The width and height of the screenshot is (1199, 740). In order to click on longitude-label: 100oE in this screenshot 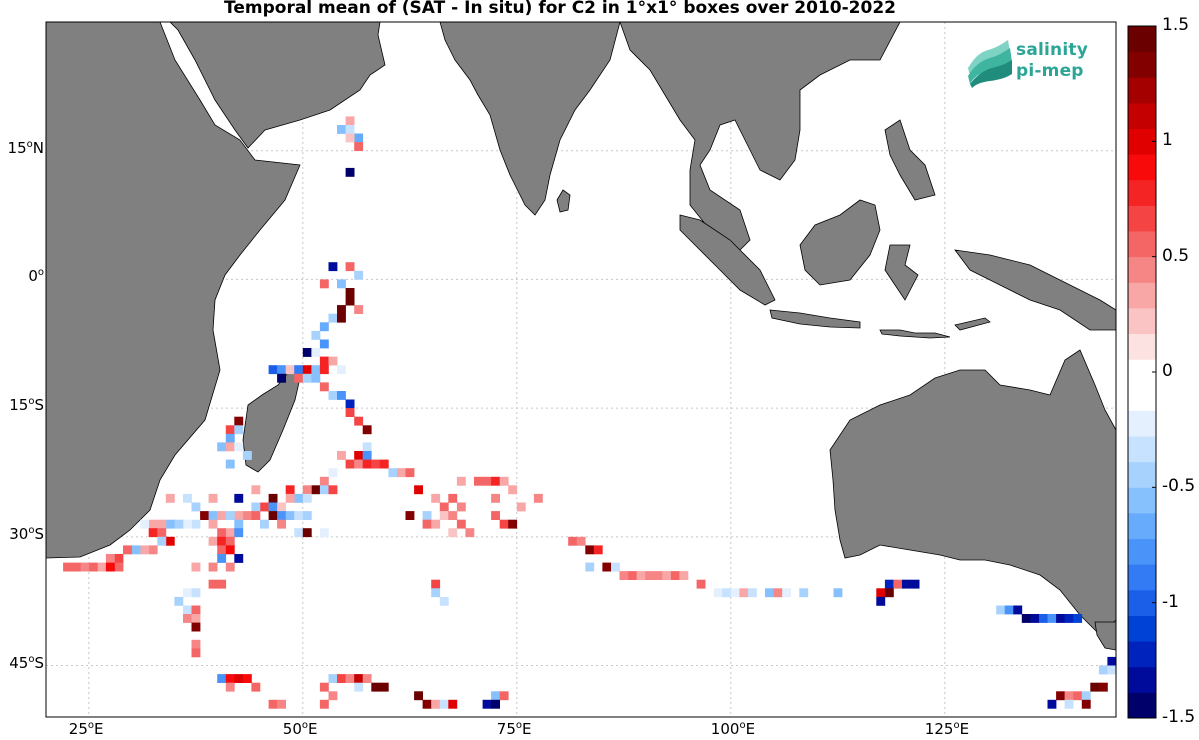, I will do `click(733, 729)`.